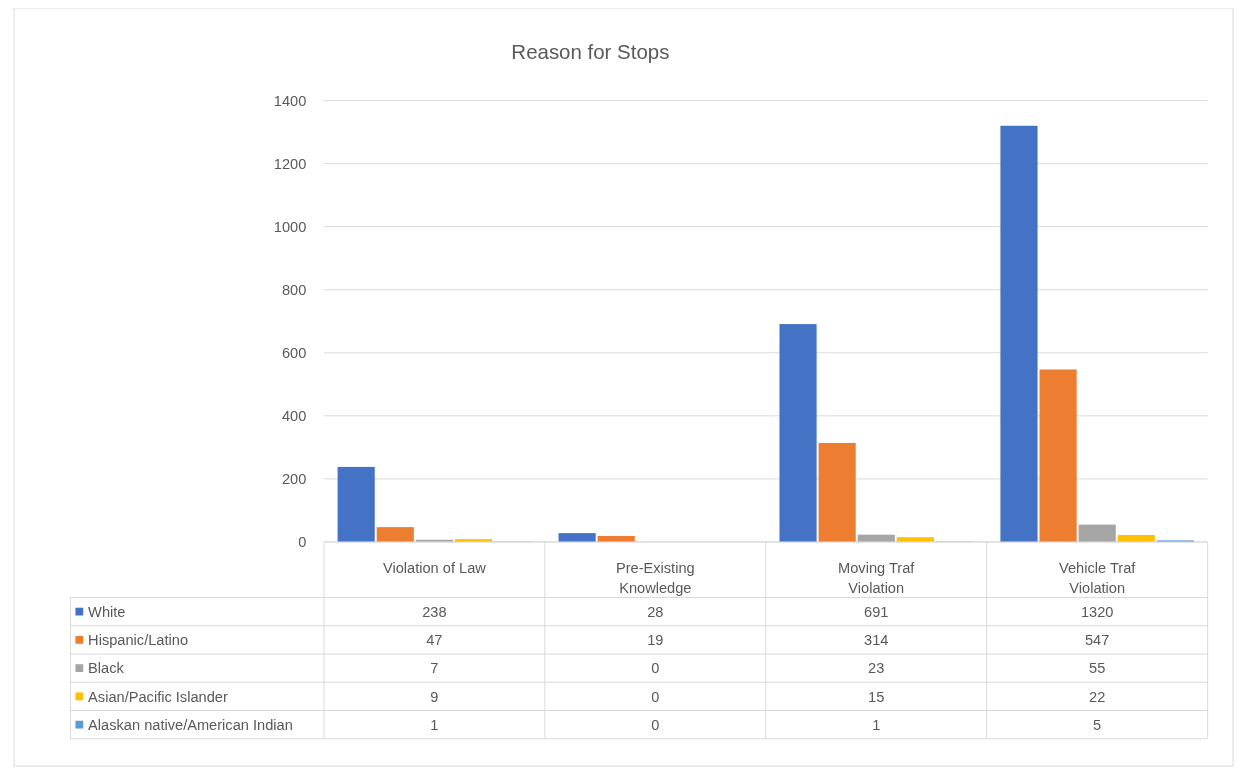 This screenshot has width=1253, height=780. I want to click on legend-label: Asian/Pacific Islander, so click(158, 696).